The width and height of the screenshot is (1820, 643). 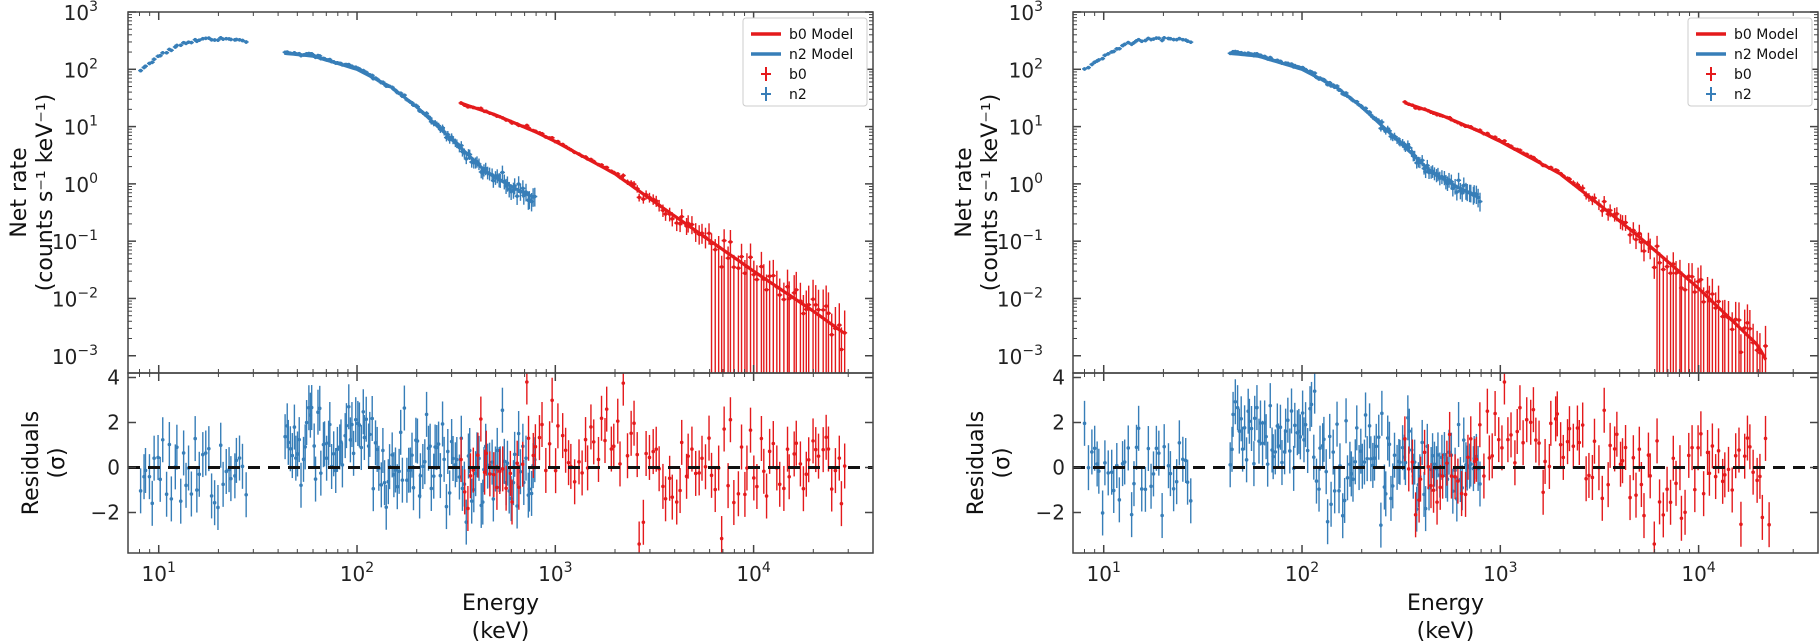 What do you see at coordinates (81, 12) in the screenshot?
I see `y-tick-label: 103` at bounding box center [81, 12].